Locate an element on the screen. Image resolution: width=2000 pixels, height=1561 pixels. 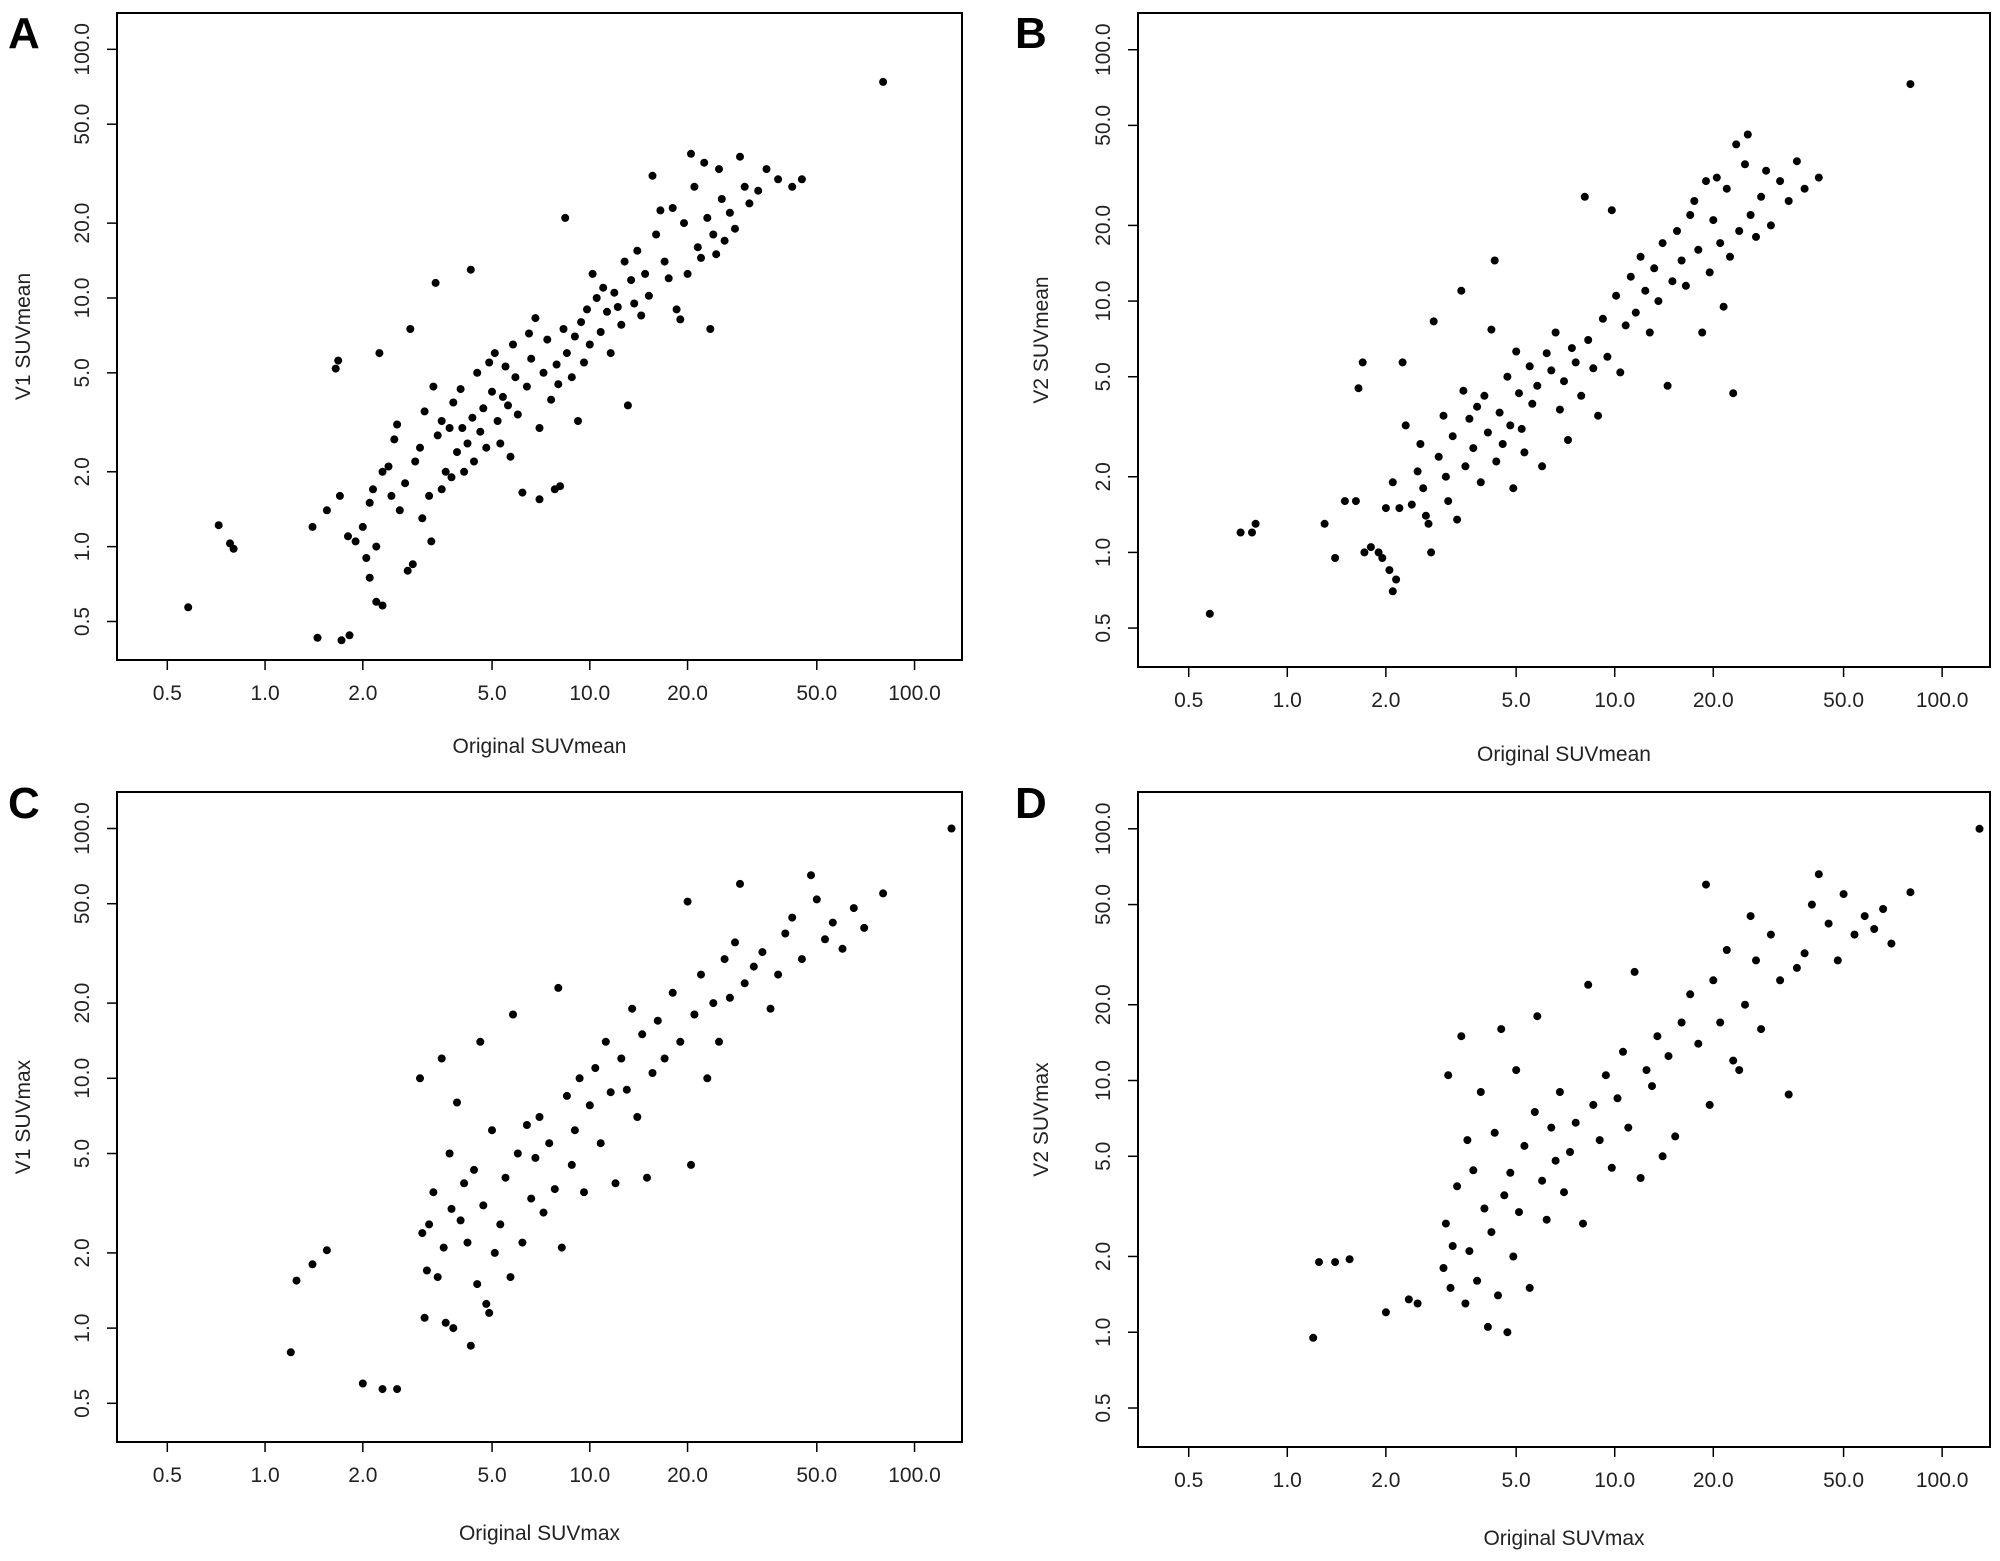
y-tick-label: 100.0 is located at coordinates (82, 828).